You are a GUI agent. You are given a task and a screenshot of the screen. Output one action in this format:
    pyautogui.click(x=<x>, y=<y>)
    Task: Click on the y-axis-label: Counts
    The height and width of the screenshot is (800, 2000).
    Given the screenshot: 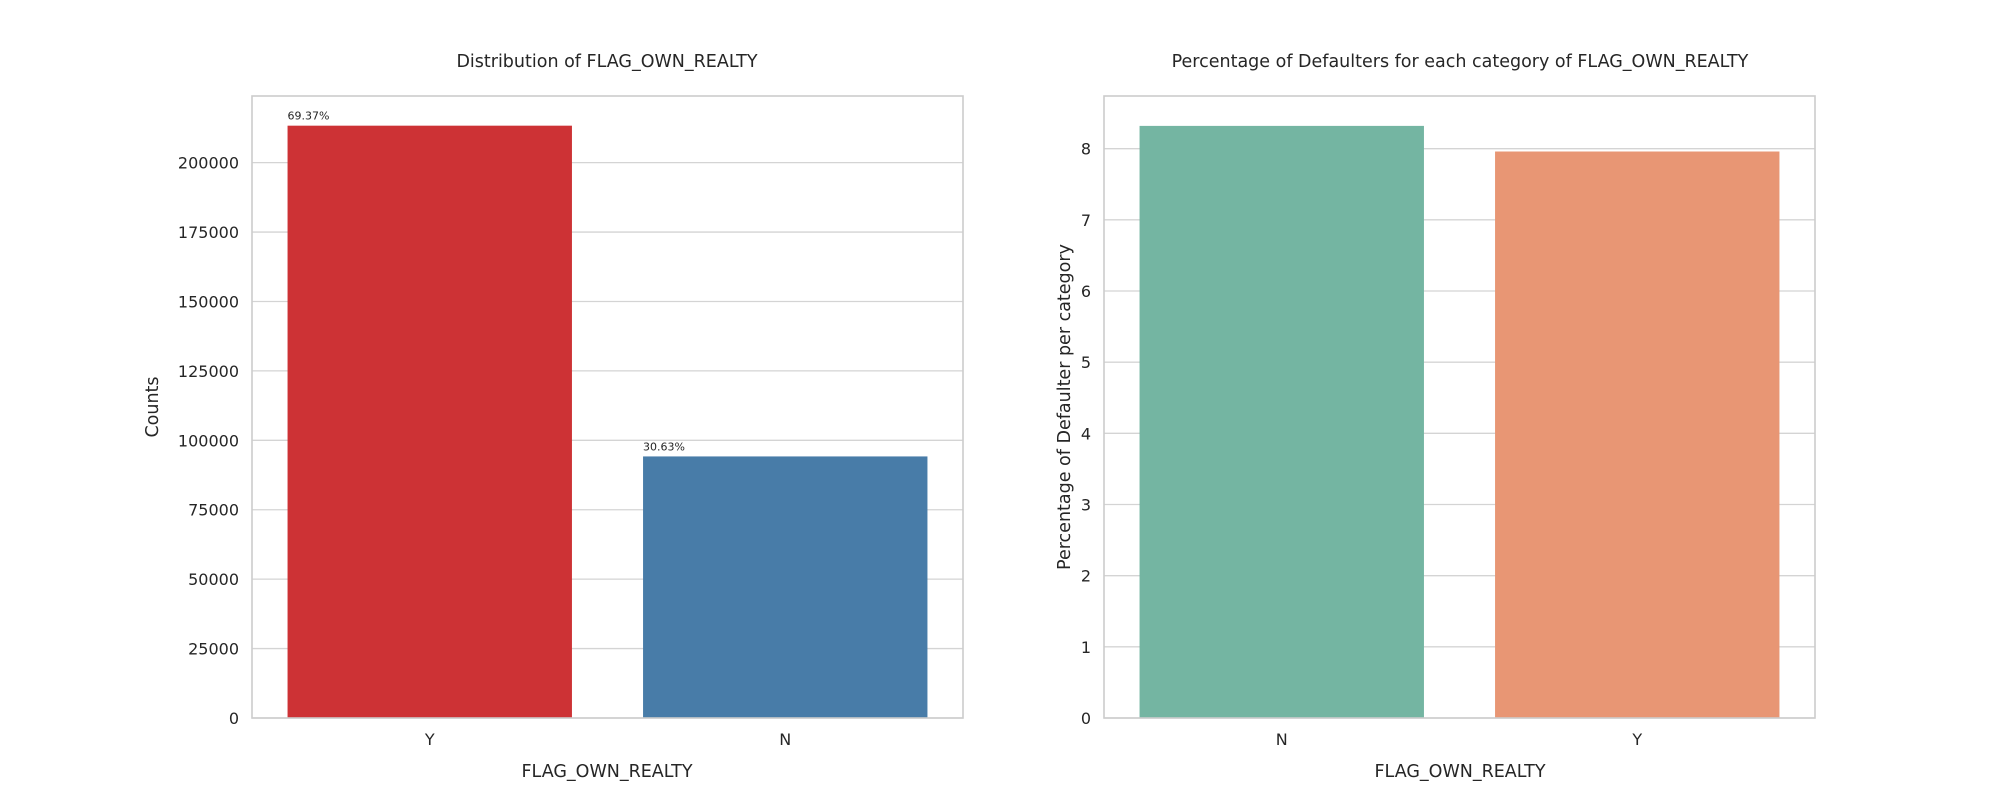 What is the action you would take?
    pyautogui.click(x=153, y=406)
    